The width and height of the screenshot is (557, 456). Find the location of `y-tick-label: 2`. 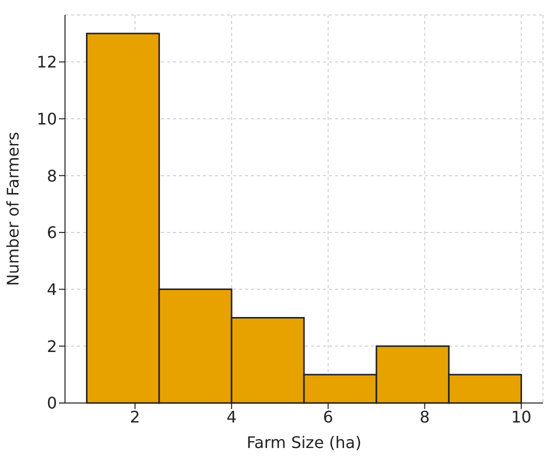

y-tick-label: 2 is located at coordinates (51, 346).